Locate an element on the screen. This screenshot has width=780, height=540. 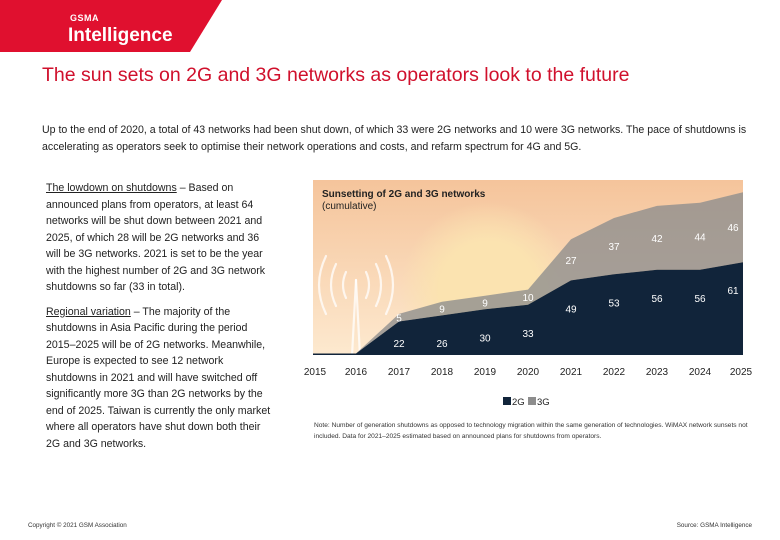
logo-background is located at coordinates (111, 26).